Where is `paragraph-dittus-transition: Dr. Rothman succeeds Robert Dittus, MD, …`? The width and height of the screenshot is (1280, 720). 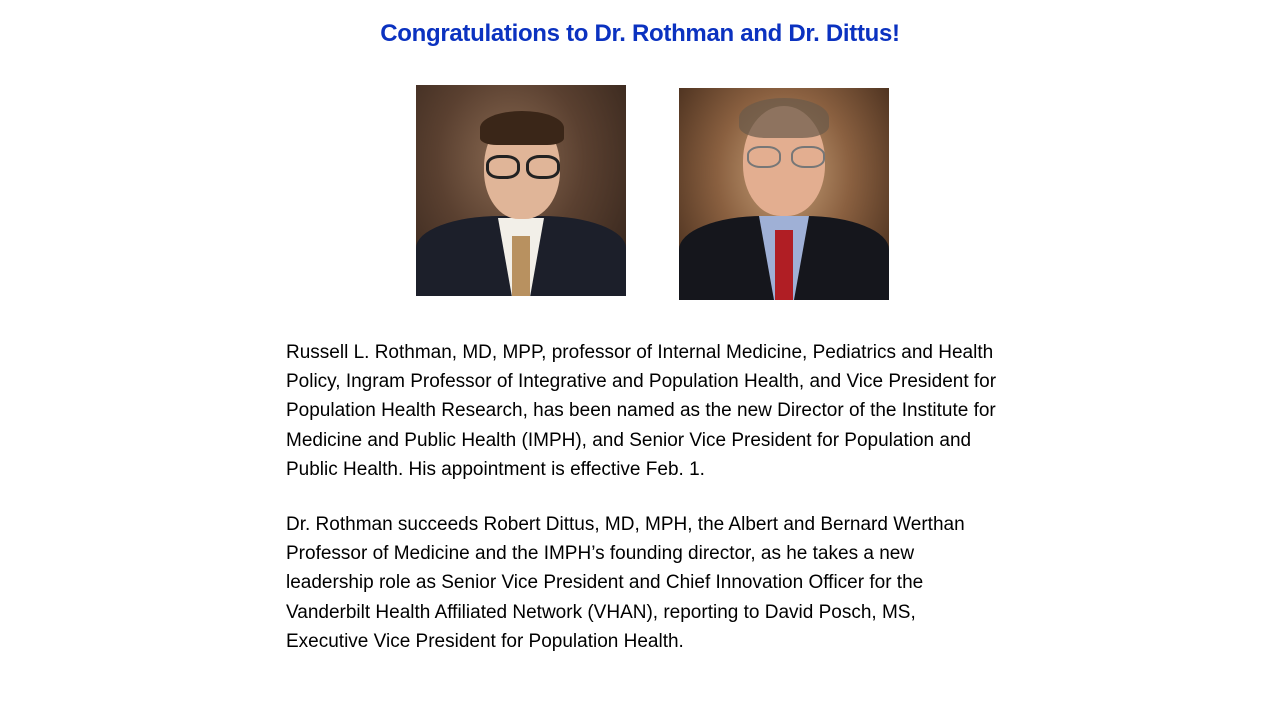 paragraph-dittus-transition: Dr. Rothman succeeds Robert Dittus, MD, … is located at coordinates (625, 583).